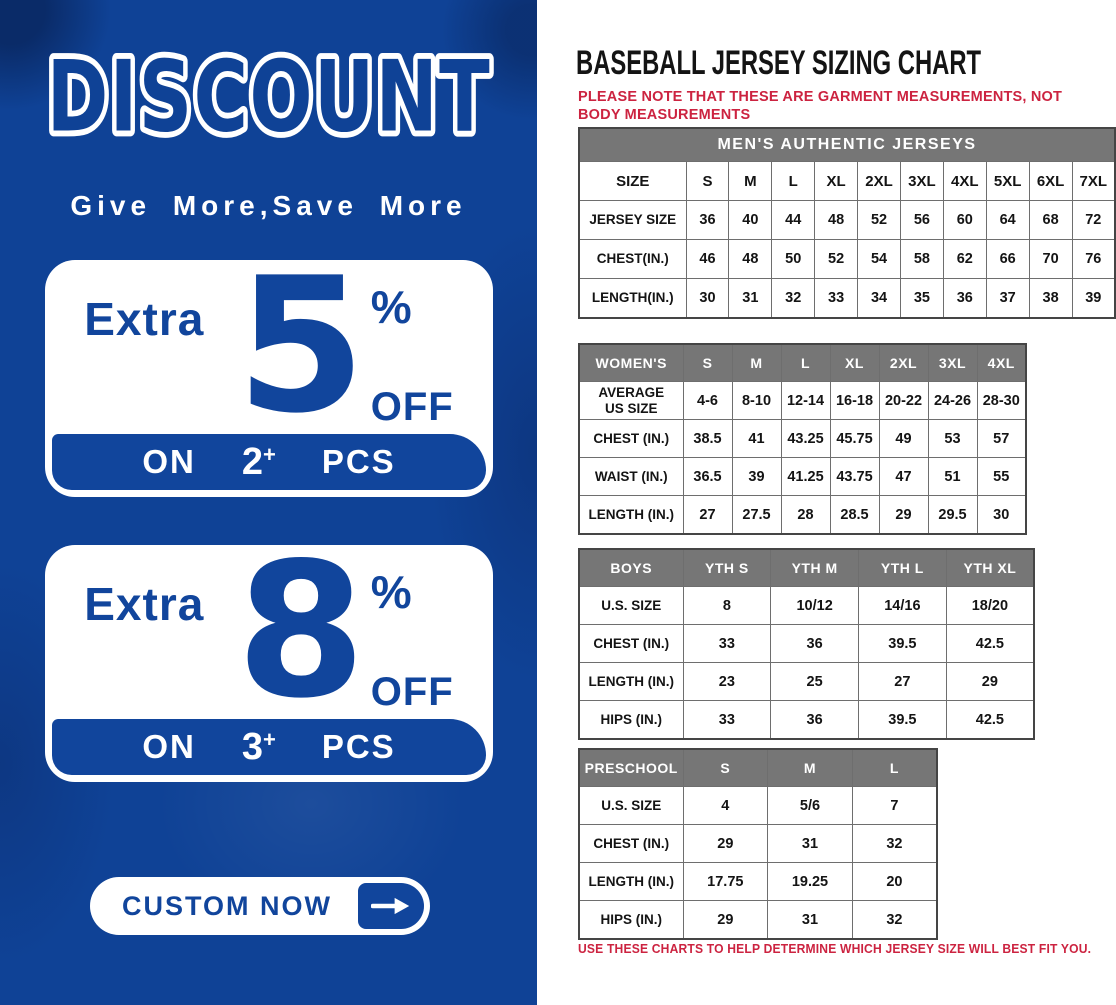 Image resolution: width=1116 pixels, height=1005 pixels. Describe the element at coordinates (894, 920) in the screenshot. I see `table-cell: 32` at that location.